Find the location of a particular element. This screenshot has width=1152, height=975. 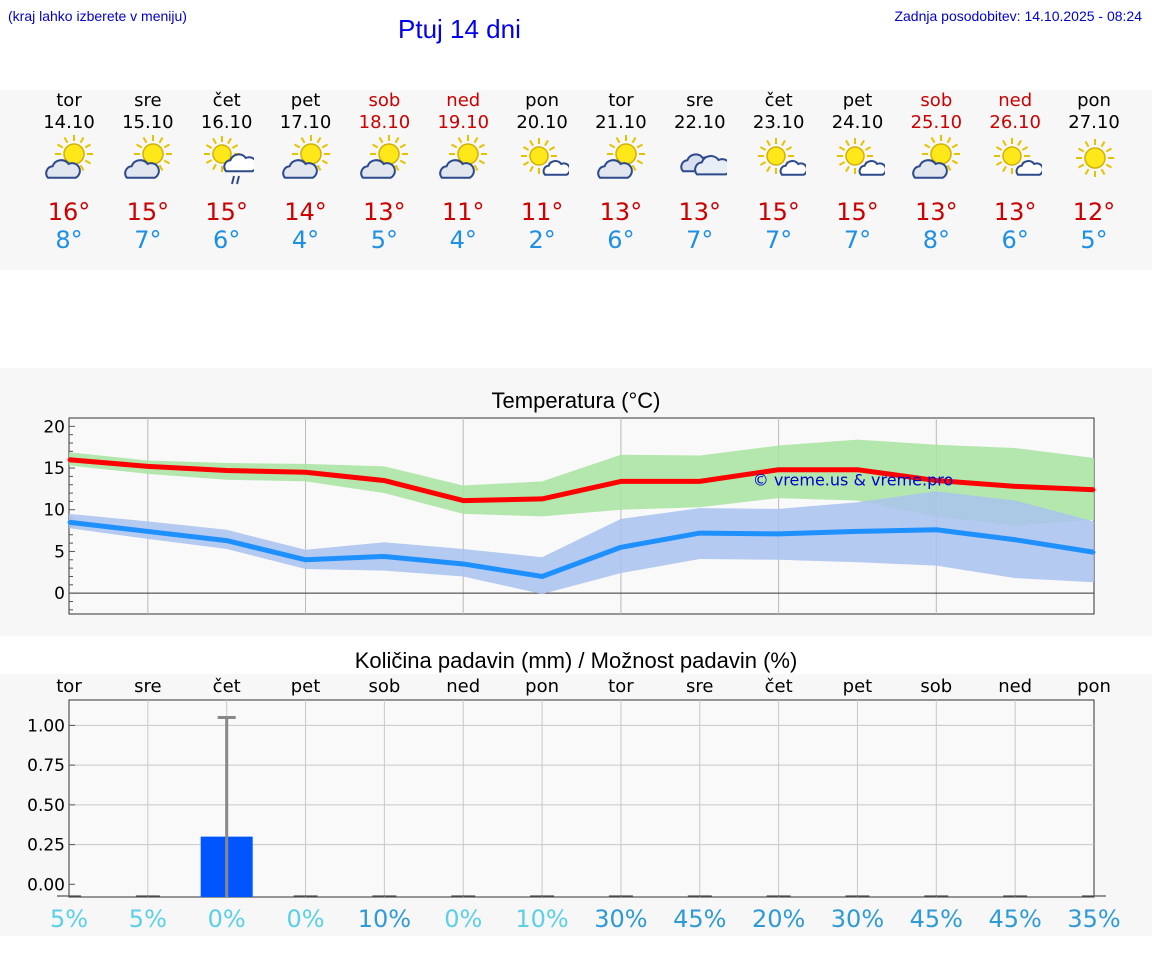

forecast-day: tor 14.10 16° 8° is located at coordinates (69, 172).